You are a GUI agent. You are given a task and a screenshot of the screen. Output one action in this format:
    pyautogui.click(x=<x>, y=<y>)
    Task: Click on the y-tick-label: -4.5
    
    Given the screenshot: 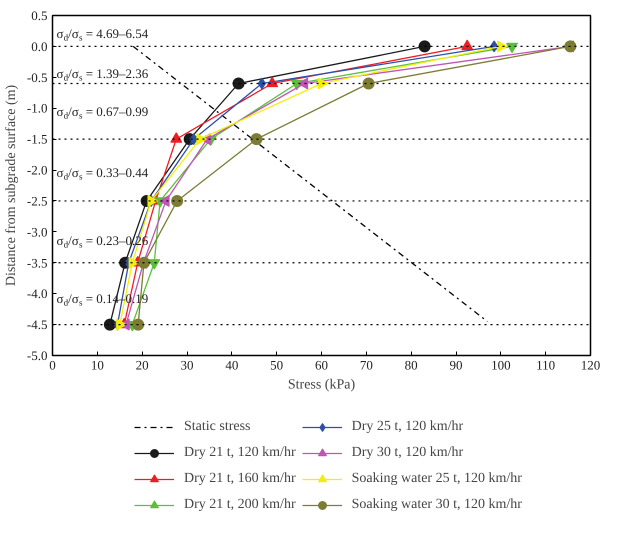 What is the action you would take?
    pyautogui.click(x=37, y=324)
    